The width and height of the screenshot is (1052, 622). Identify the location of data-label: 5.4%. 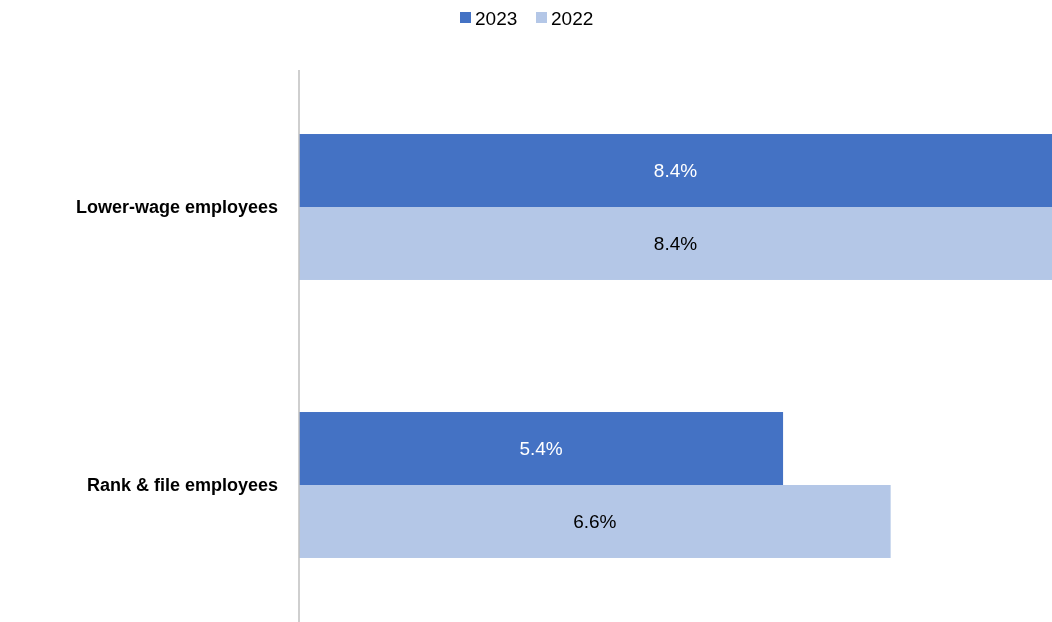
(541, 449).